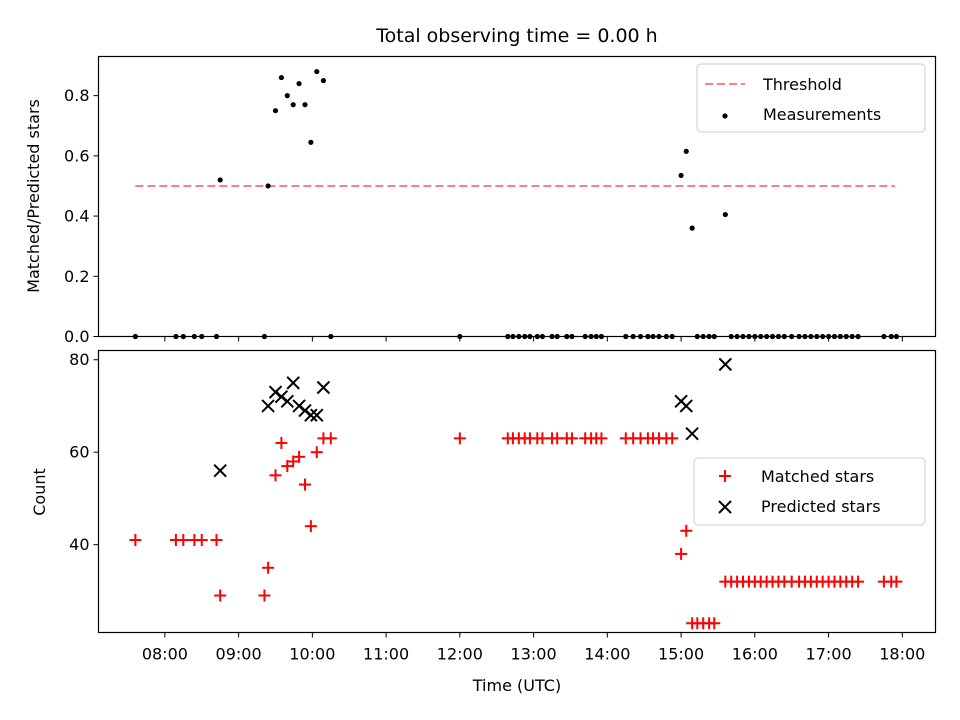 This screenshot has height=720, width=960. What do you see at coordinates (33, 196) in the screenshot?
I see `top-y-axis-label: Matched/Predicted stars` at bounding box center [33, 196].